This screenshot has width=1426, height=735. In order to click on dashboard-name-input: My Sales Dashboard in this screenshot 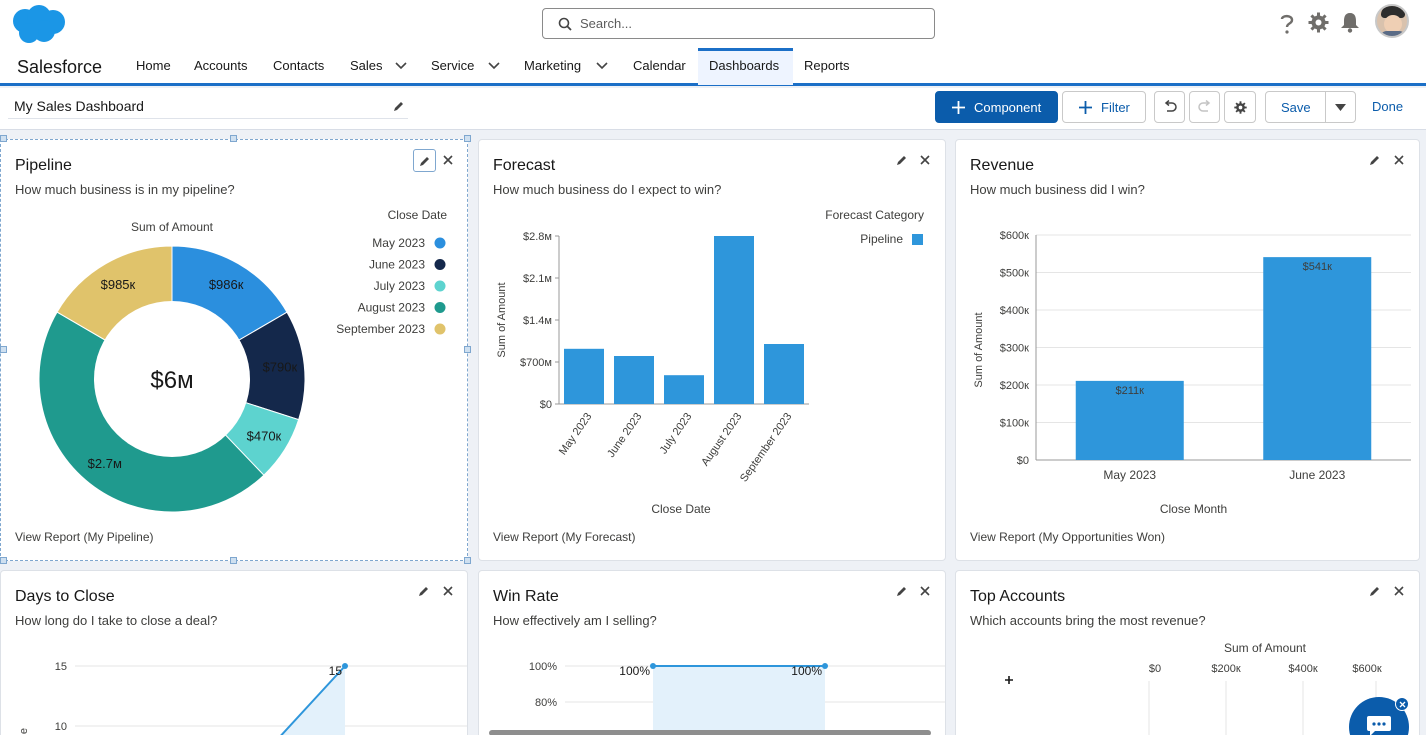, I will do `click(79, 106)`.